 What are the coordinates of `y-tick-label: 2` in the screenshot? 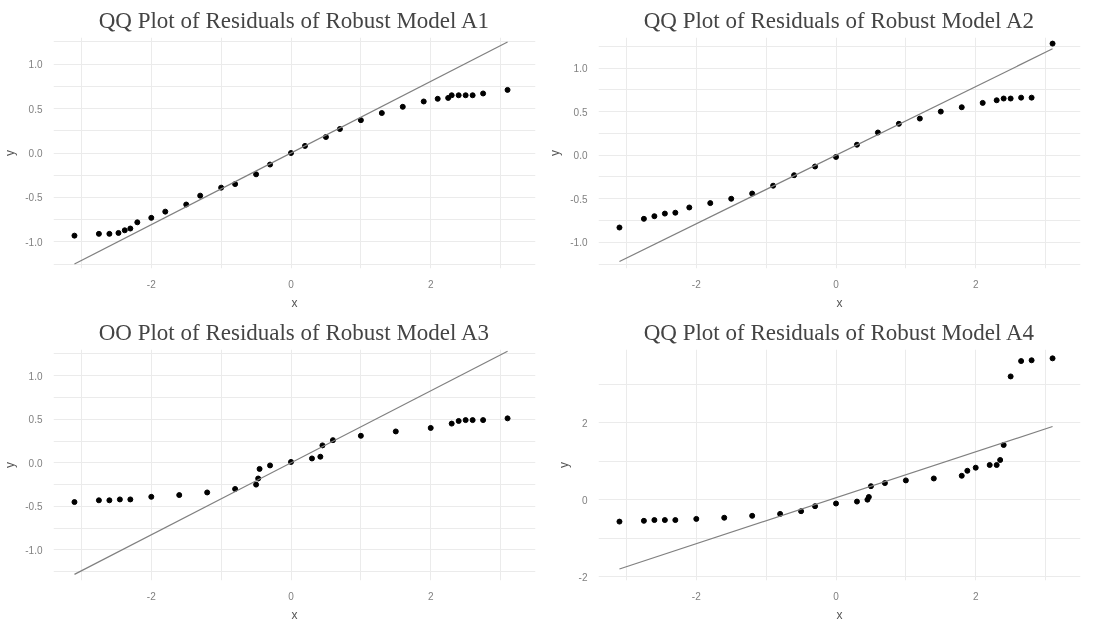 It's located at (584, 423).